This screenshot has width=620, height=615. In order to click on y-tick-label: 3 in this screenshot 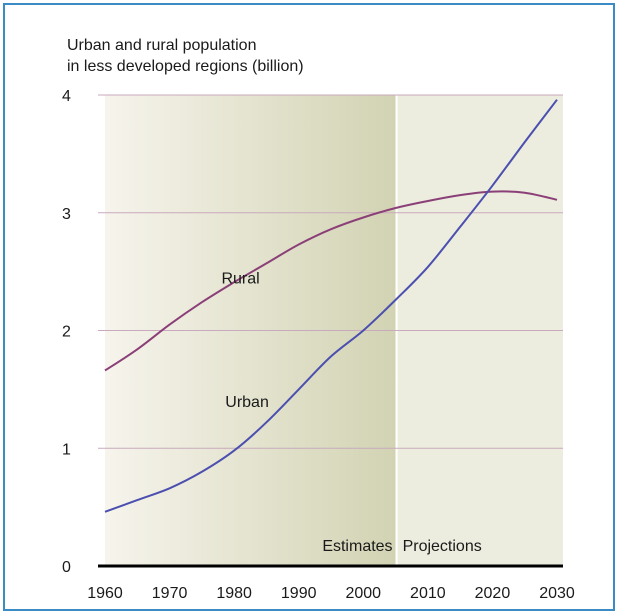, I will do `click(66, 214)`.